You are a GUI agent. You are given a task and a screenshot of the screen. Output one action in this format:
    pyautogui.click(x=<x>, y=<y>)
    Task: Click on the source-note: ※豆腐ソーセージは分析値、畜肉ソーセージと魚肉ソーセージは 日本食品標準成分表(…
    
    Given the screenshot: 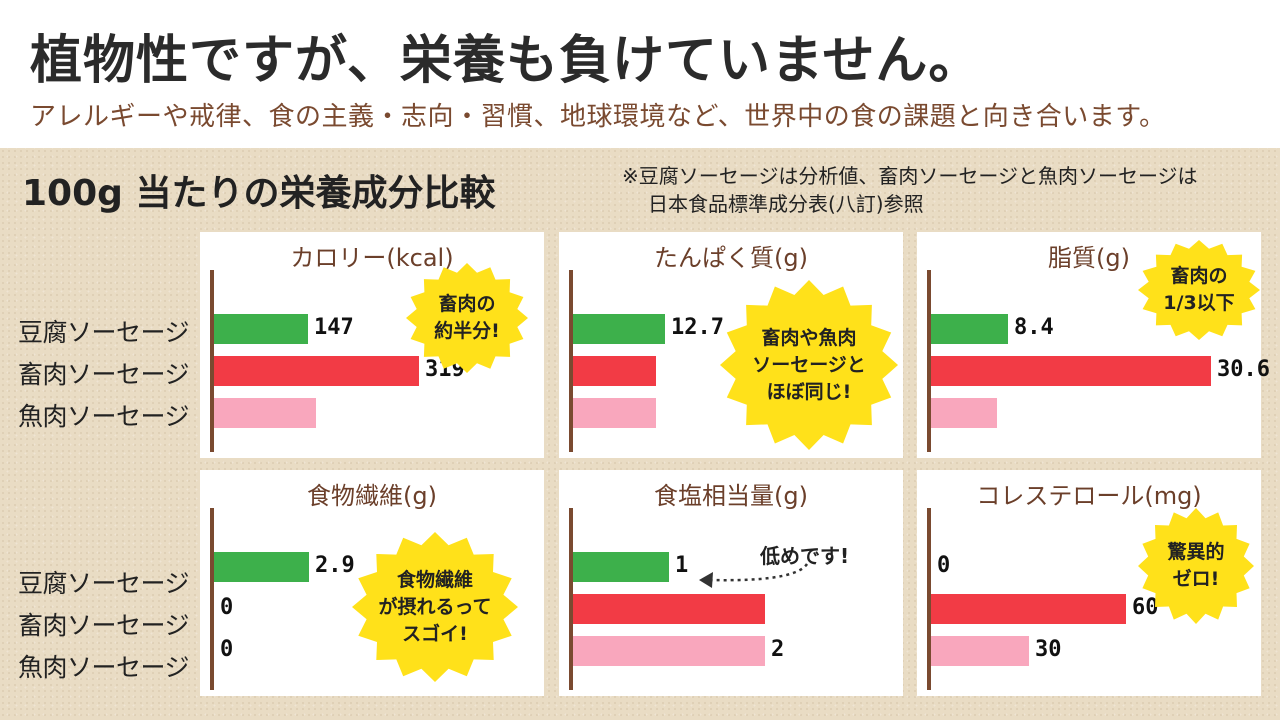 What is the action you would take?
    pyautogui.click(x=942, y=190)
    